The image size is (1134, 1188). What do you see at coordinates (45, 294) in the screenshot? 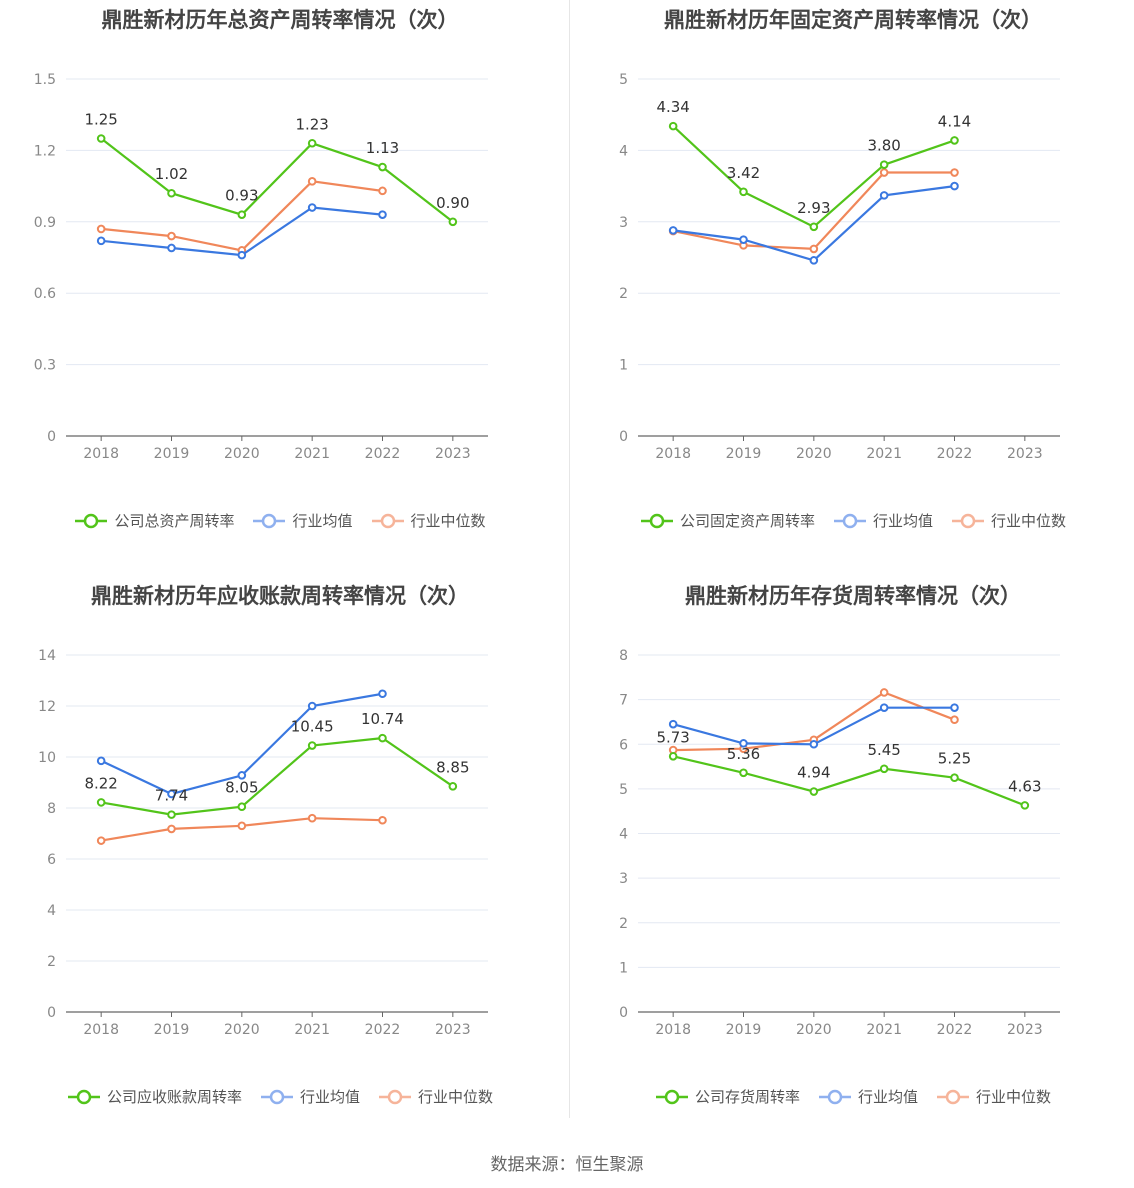
I see `y-tick-label: 0.6` at bounding box center [45, 294].